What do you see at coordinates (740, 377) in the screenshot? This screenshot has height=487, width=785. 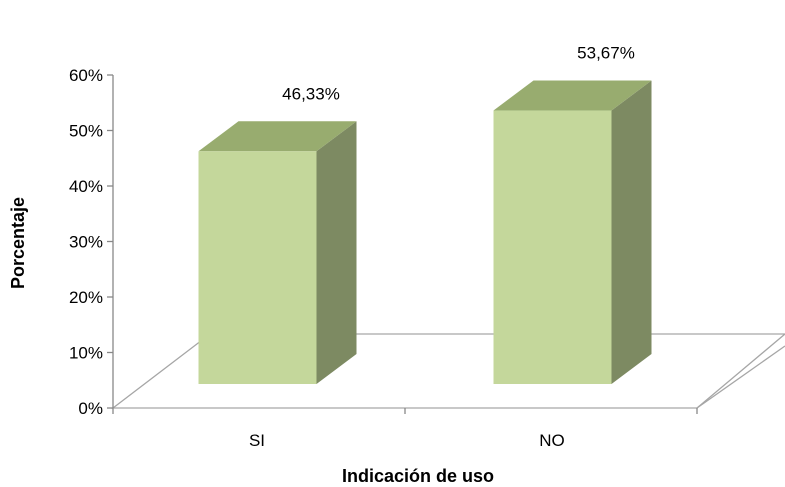 I see `floor-edge` at bounding box center [740, 377].